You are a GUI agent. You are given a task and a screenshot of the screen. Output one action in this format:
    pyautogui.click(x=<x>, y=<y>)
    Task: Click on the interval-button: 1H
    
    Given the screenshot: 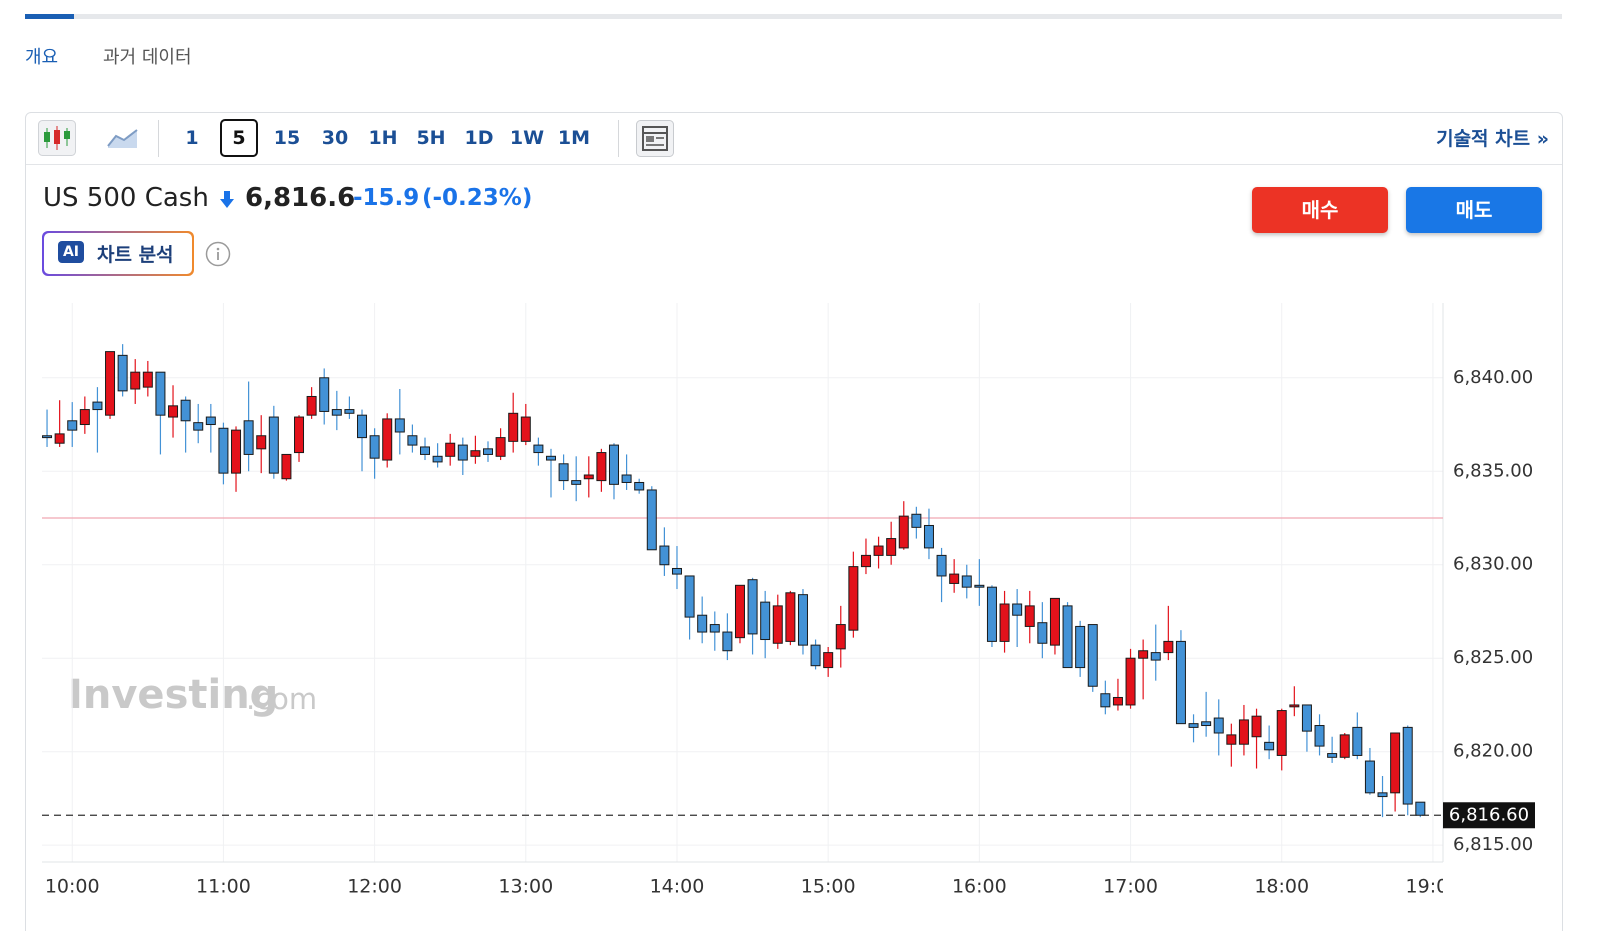 What is the action you would take?
    pyautogui.click(x=383, y=138)
    